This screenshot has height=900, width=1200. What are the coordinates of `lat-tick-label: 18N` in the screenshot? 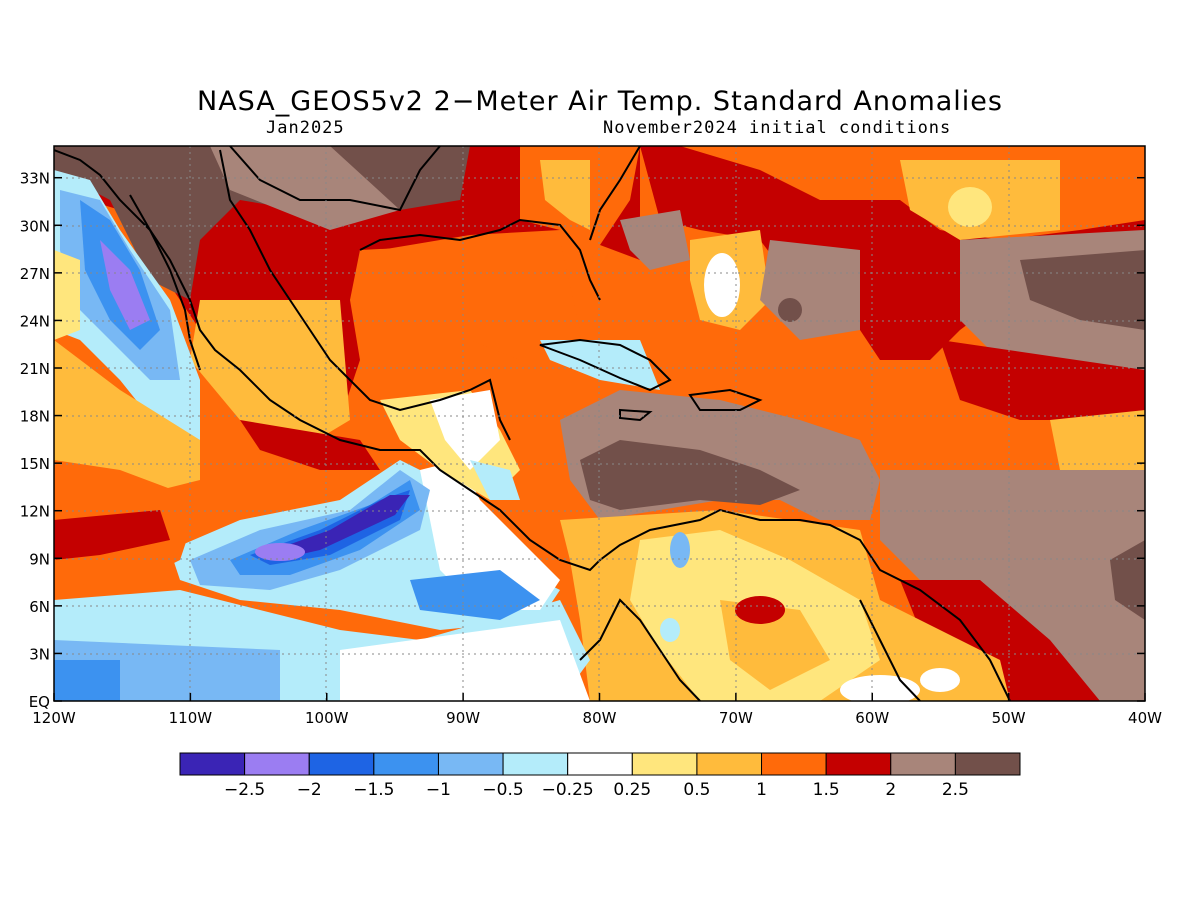 It's located at (35, 417).